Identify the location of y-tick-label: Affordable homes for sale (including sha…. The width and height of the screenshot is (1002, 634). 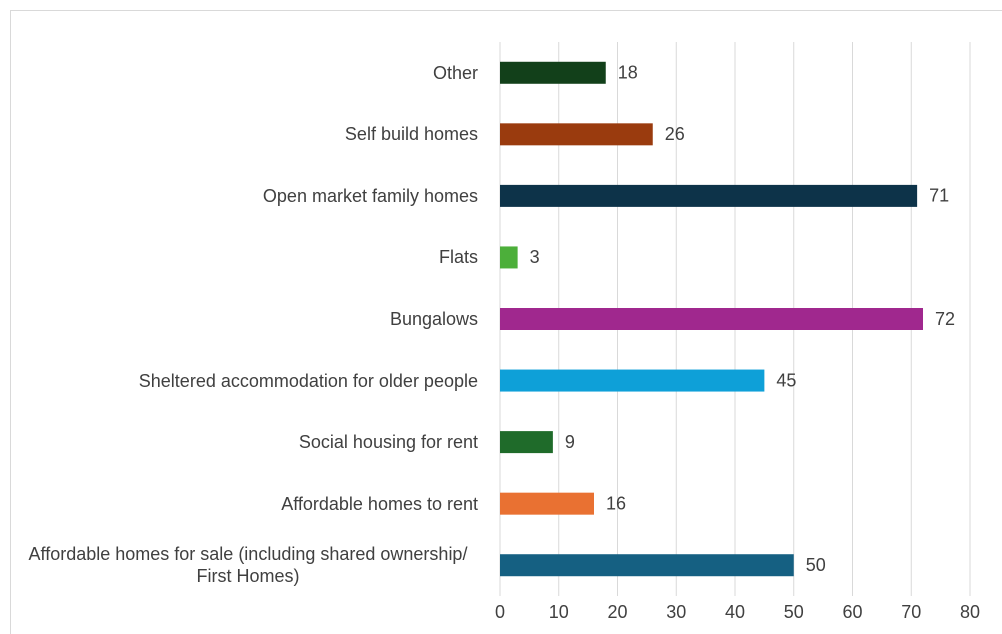
(248, 565).